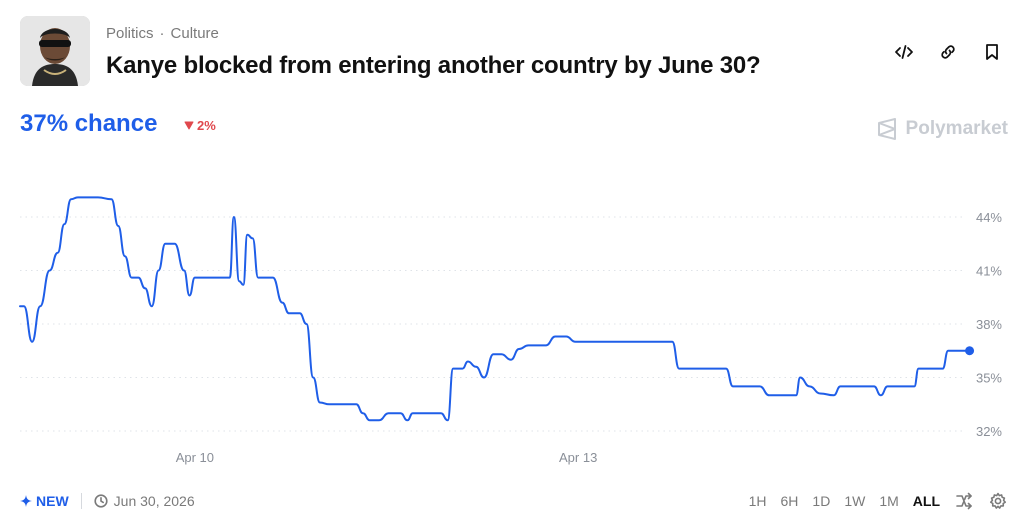  What do you see at coordinates (26, 501) in the screenshot?
I see `sparkle-icon` at bounding box center [26, 501].